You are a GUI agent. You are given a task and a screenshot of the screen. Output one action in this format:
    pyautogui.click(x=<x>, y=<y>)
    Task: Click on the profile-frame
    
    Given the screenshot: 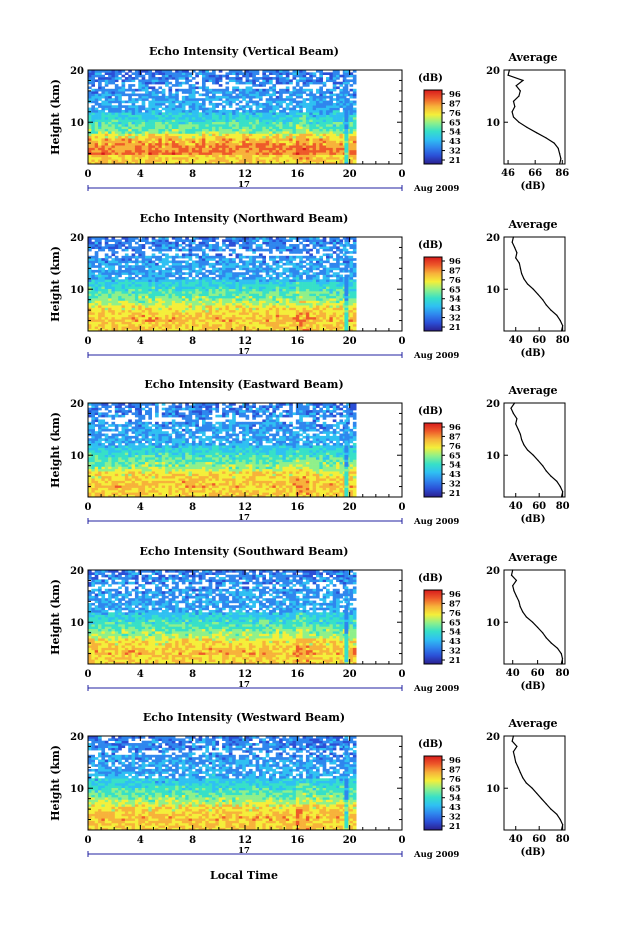 What is the action you would take?
    pyautogui.click(x=534, y=117)
    